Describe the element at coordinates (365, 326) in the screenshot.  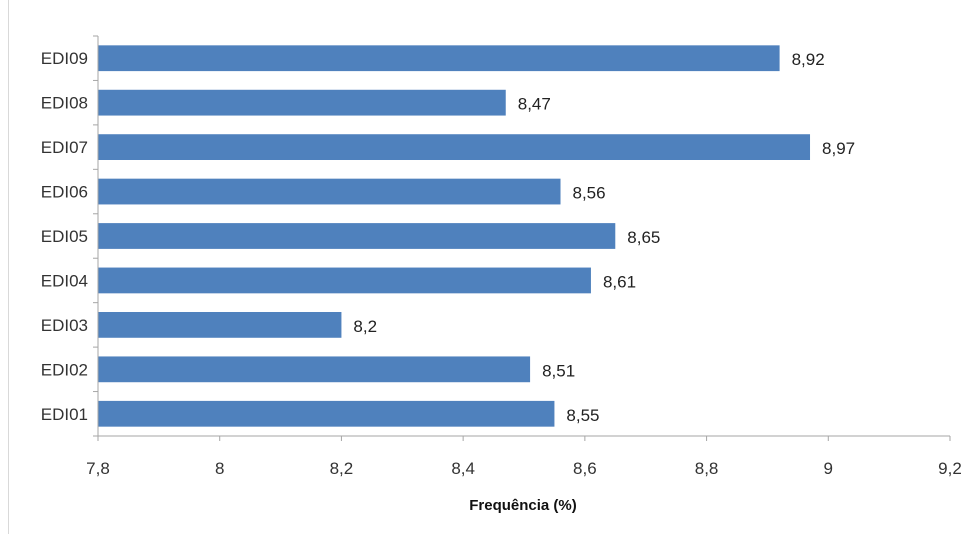
I see `value-label-edi03: 8,2` at that location.